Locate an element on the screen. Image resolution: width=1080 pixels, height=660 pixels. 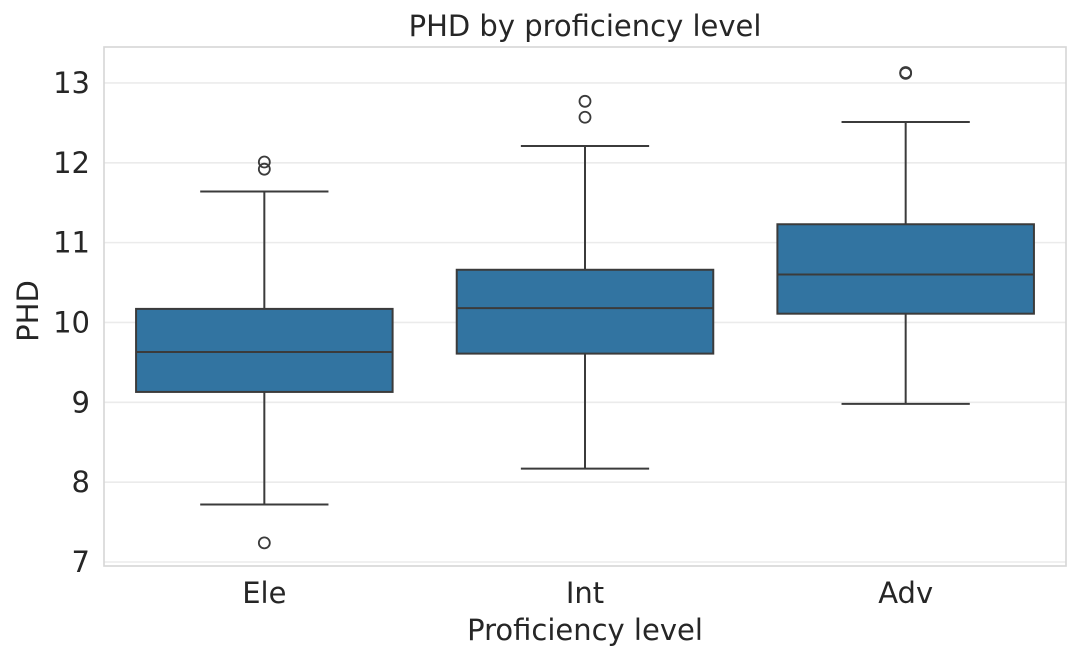
y-tick-label: 7 is located at coordinates (81, 562).